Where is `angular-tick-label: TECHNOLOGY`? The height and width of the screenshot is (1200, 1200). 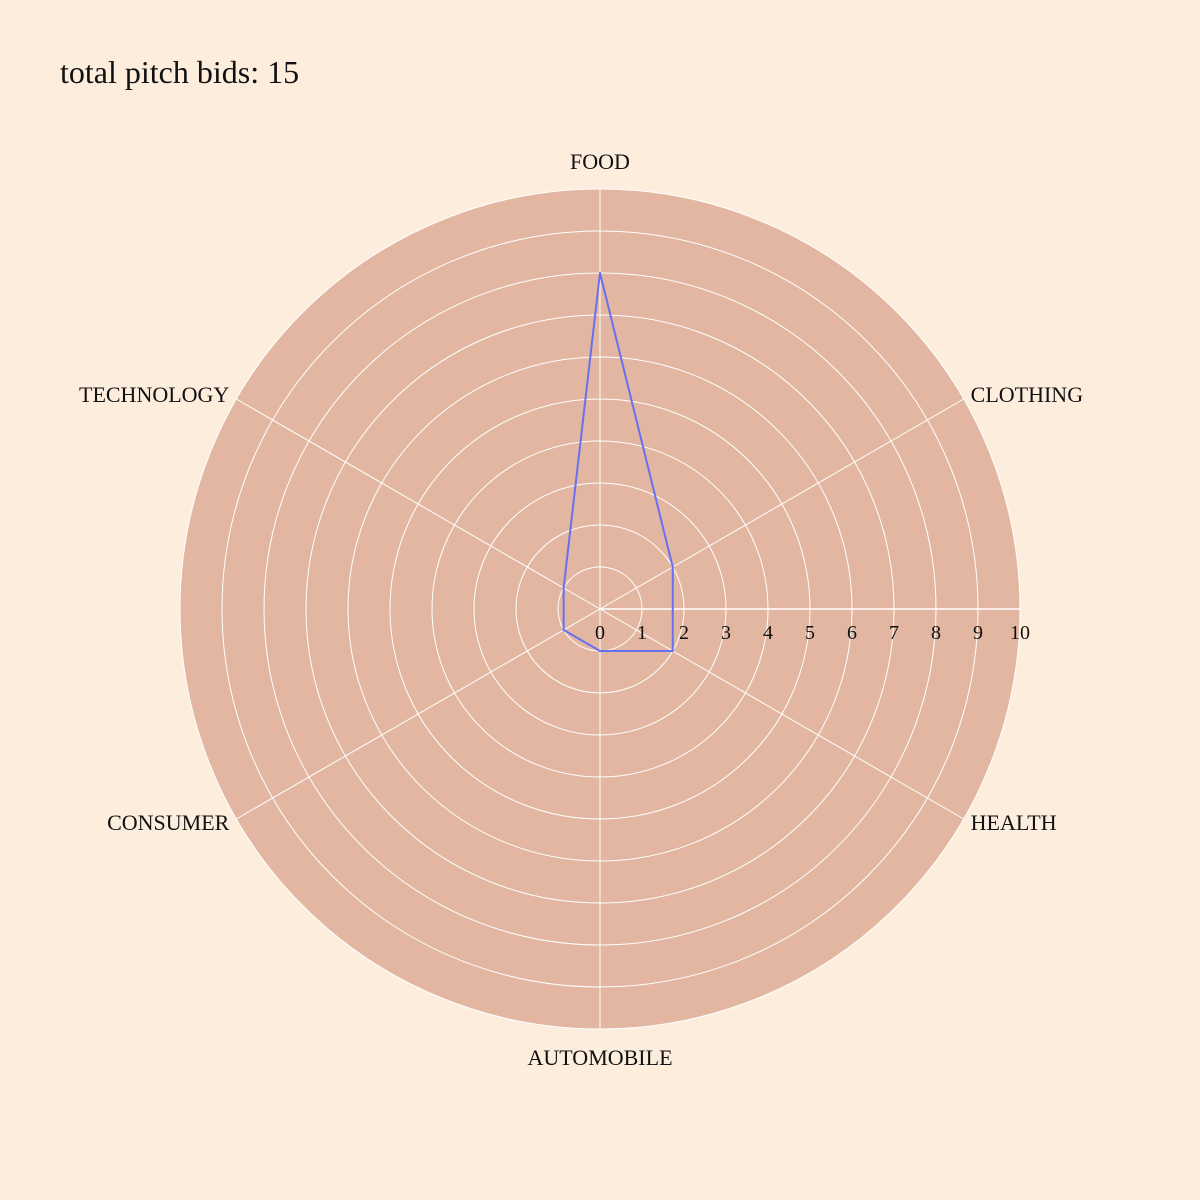
angular-tick-label: TECHNOLOGY is located at coordinates (154, 394).